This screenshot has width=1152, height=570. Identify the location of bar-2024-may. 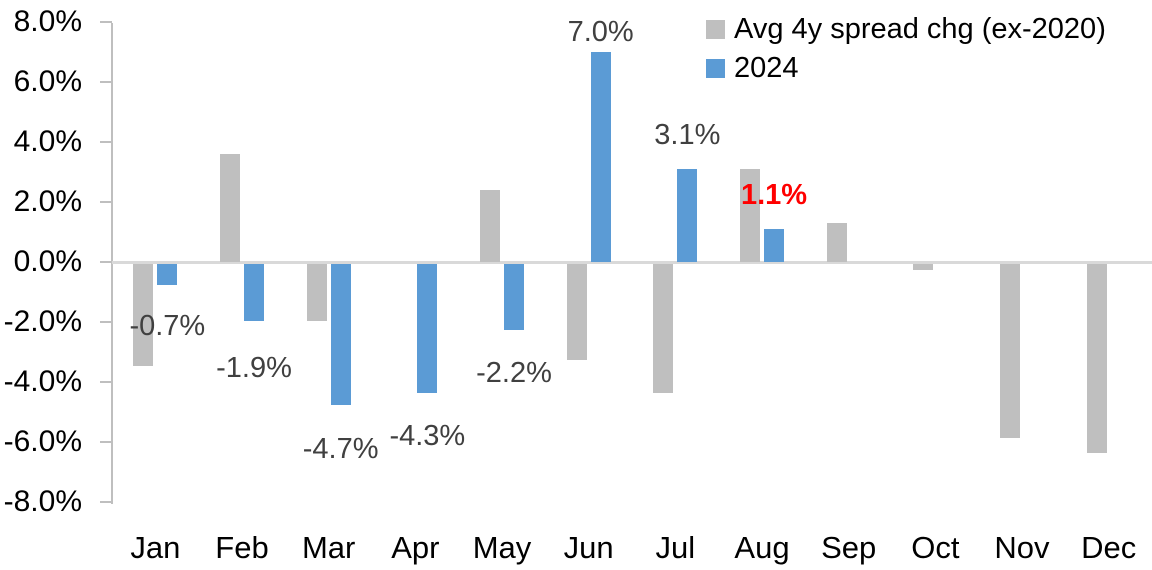
(514, 297).